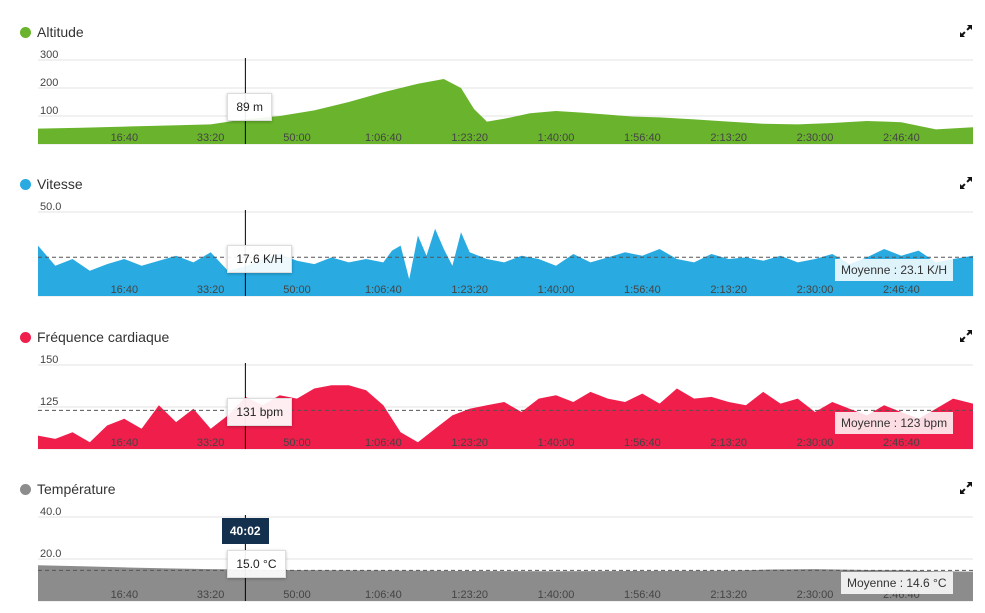 The width and height of the screenshot is (985, 613). What do you see at coordinates (49, 55) in the screenshot?
I see `y-tick-label: 300` at bounding box center [49, 55].